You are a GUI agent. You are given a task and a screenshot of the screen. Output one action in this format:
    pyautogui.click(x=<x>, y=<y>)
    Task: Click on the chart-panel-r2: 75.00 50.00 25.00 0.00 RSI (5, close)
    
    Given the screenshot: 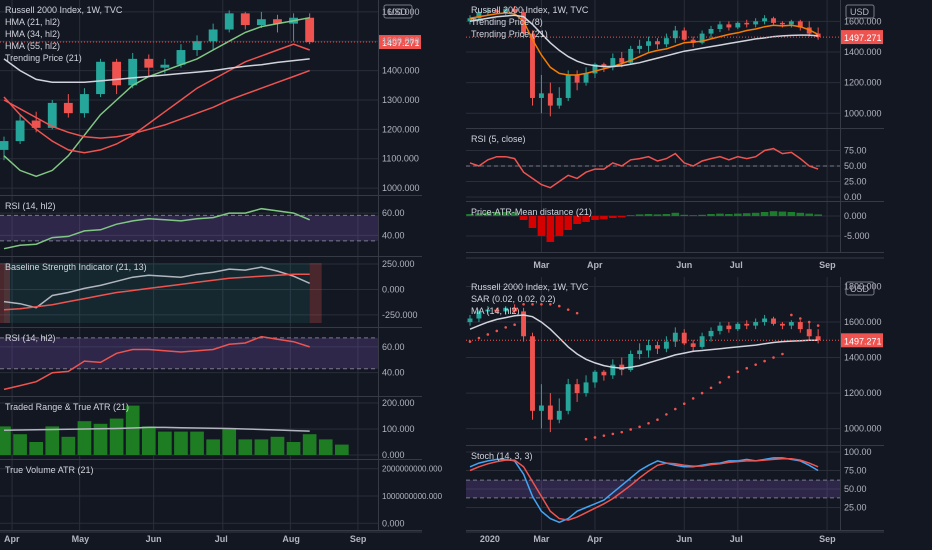 What is the action you would take?
    pyautogui.click(x=675, y=165)
    